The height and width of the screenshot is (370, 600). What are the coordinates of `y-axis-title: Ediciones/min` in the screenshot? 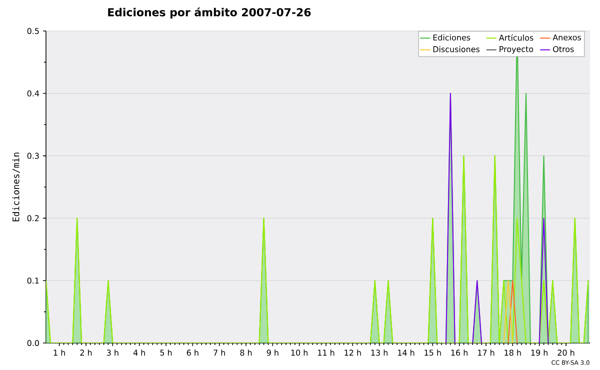 It's located at (16, 187).